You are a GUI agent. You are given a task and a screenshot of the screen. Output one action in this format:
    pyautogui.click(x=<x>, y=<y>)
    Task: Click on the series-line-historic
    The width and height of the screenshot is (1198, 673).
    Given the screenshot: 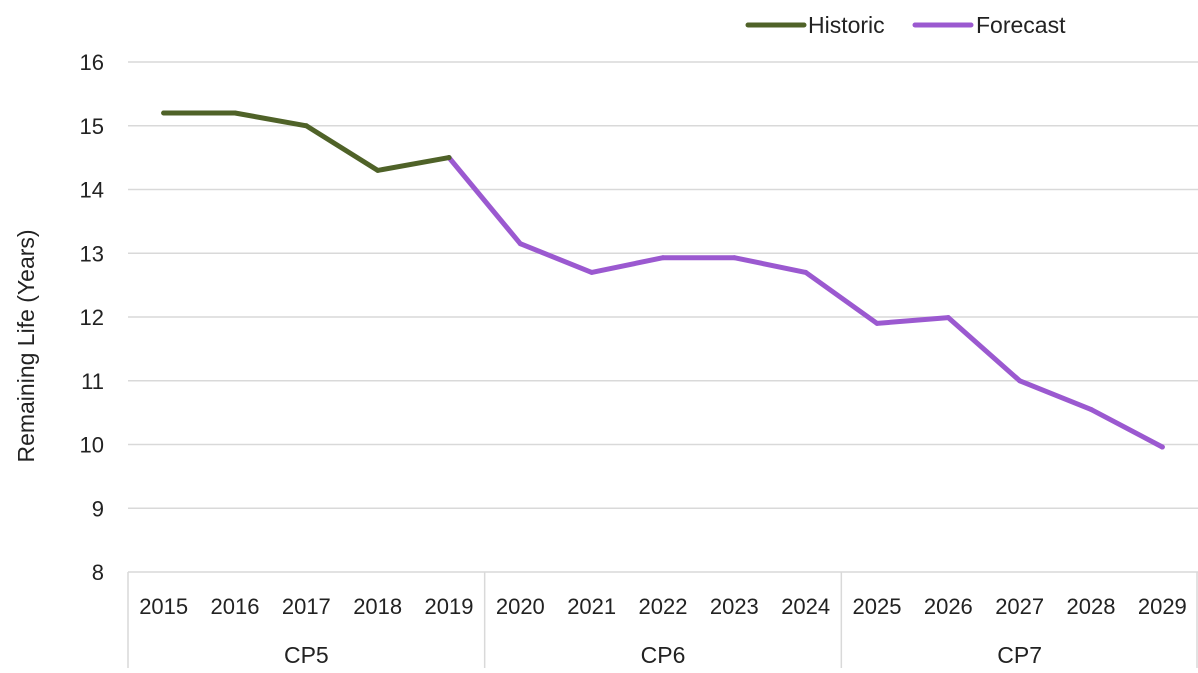 What is the action you would take?
    pyautogui.click(x=306, y=141)
    